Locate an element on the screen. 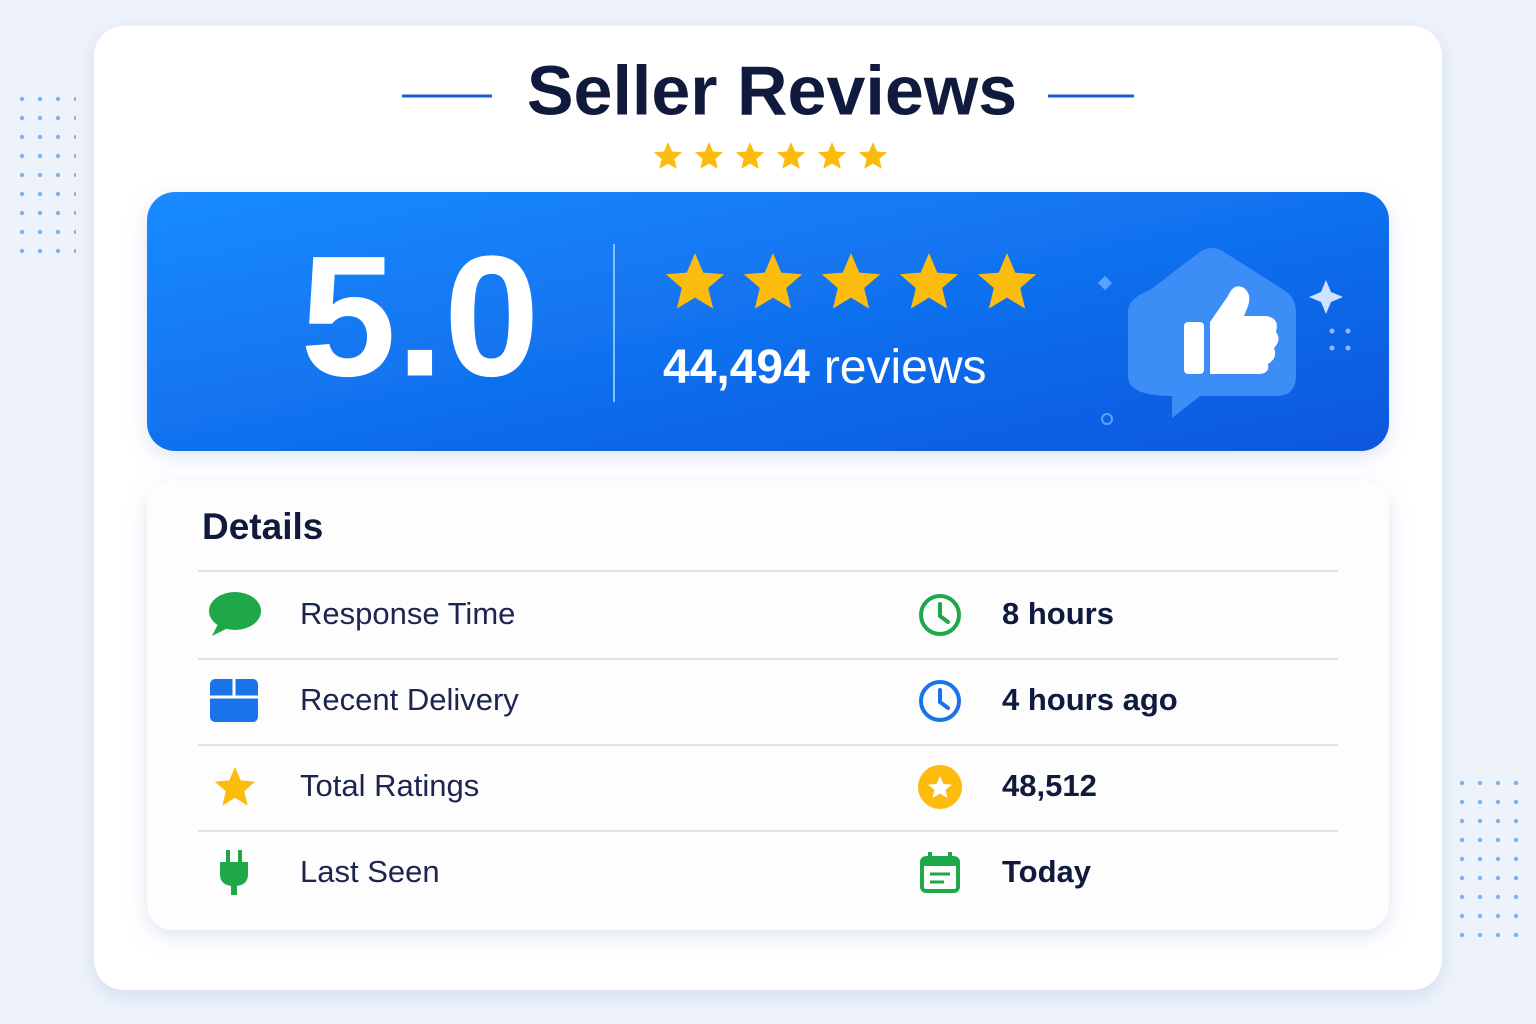 The height and width of the screenshot is (1024, 1536). box-icon is located at coordinates (234, 700).